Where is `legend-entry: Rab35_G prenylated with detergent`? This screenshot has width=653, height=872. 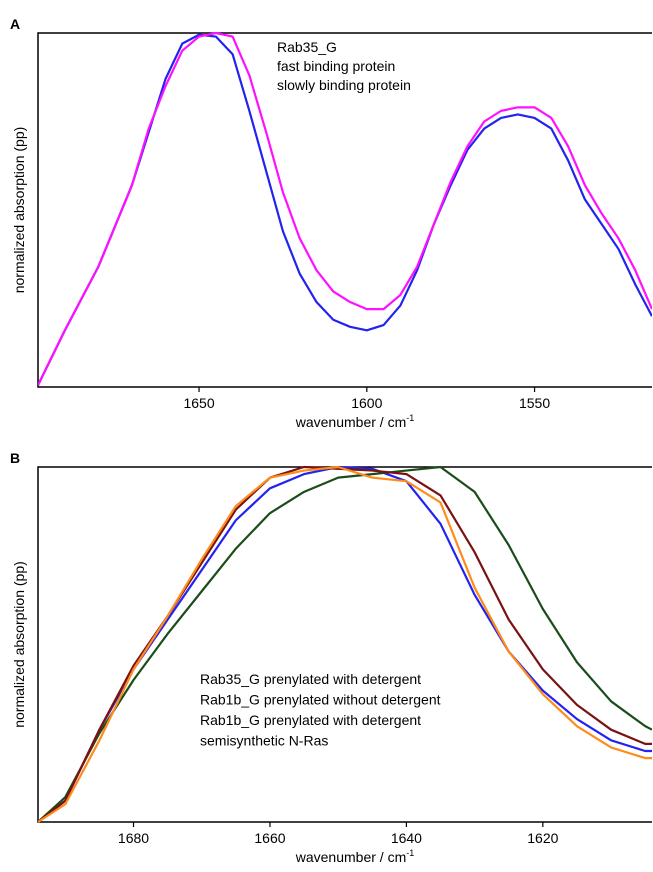
legend-entry: Rab35_G prenylated with detergent is located at coordinates (310, 679).